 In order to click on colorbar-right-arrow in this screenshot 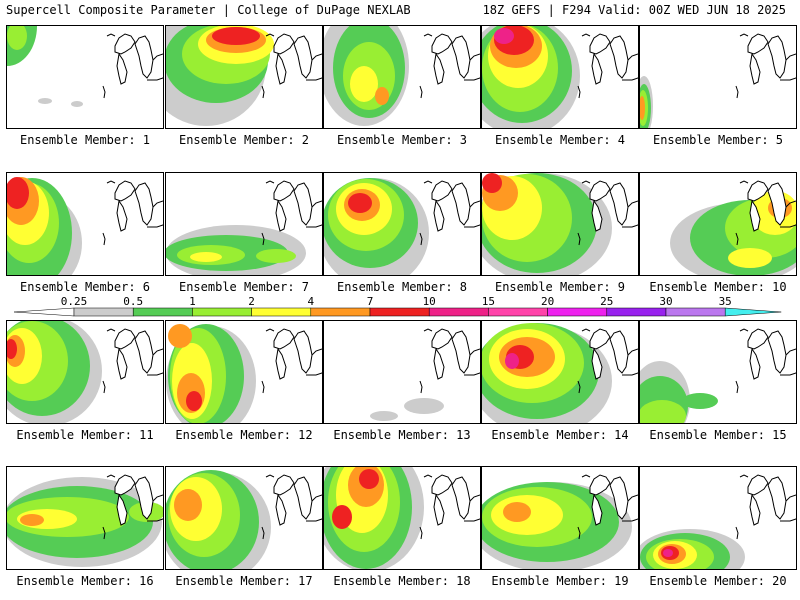, I will do `click(753, 312)`.